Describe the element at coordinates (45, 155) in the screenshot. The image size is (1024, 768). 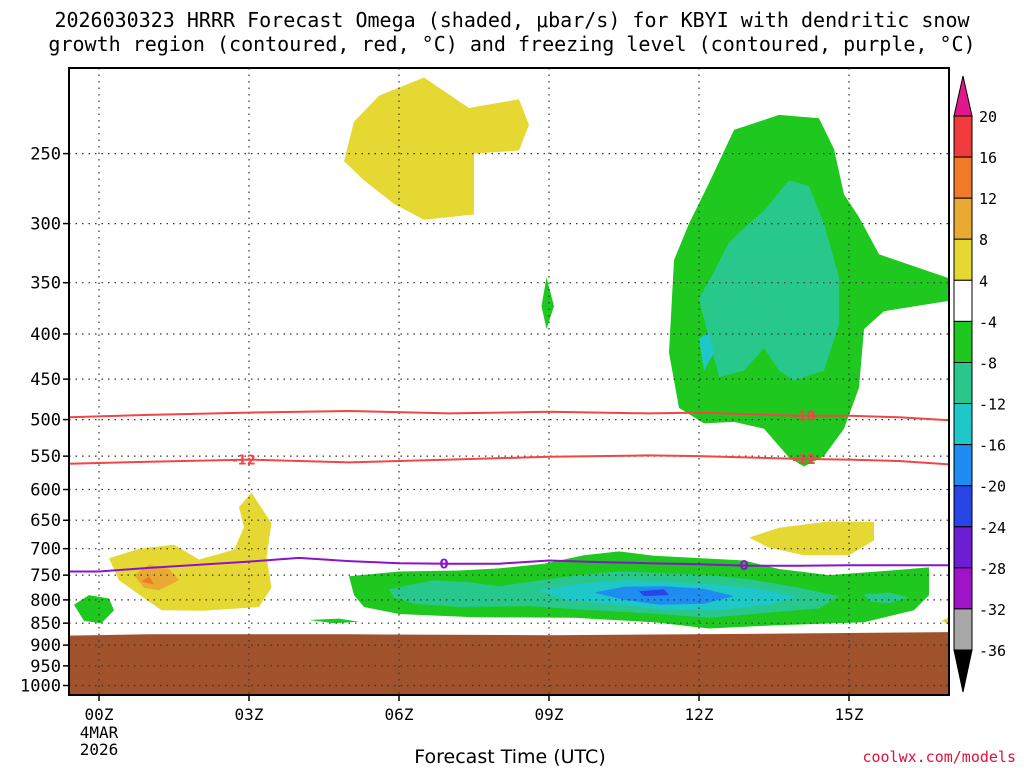
I see `y-tick-label-250: 250` at that location.